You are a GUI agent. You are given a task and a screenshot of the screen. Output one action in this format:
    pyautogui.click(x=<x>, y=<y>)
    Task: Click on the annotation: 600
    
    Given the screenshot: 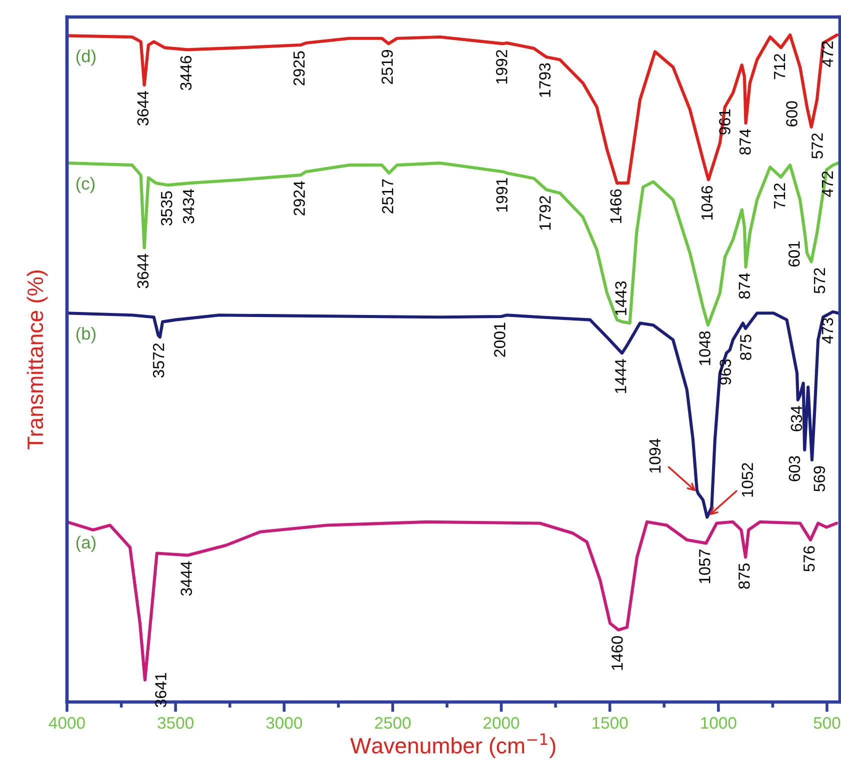 What is the action you would take?
    pyautogui.click(x=792, y=113)
    